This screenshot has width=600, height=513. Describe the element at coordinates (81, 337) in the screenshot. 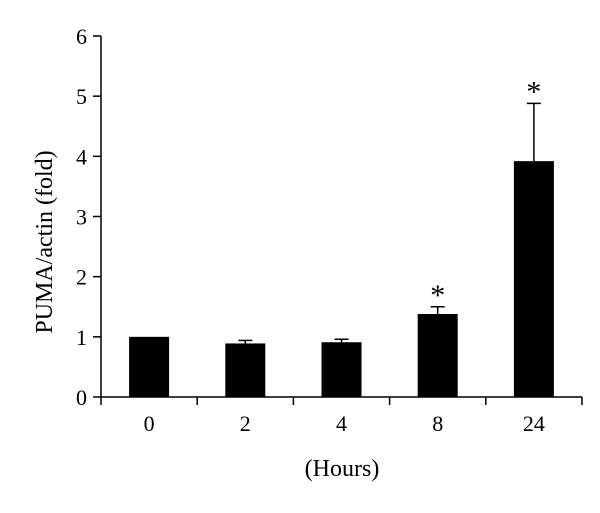

I see `y-tick-label: 1` at that location.